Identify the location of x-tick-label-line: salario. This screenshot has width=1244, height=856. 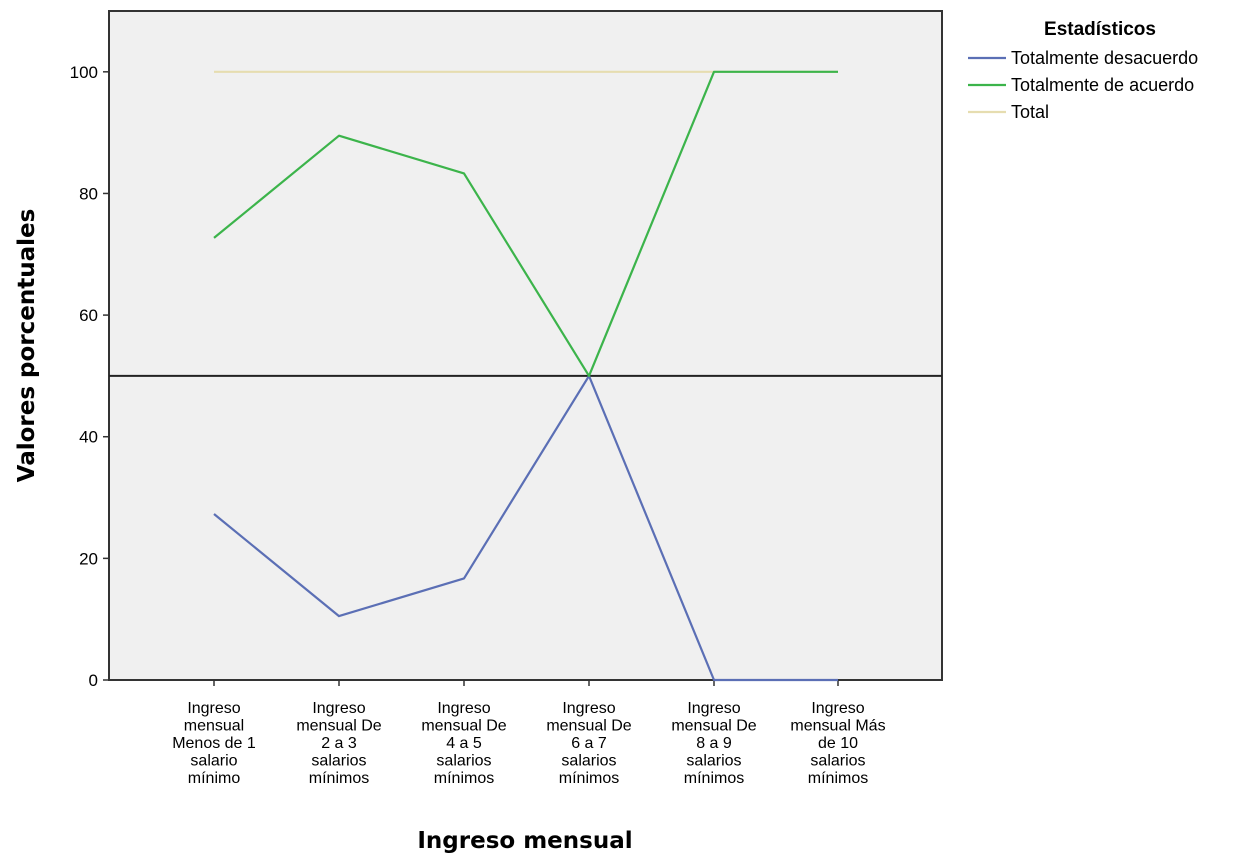
(213, 761).